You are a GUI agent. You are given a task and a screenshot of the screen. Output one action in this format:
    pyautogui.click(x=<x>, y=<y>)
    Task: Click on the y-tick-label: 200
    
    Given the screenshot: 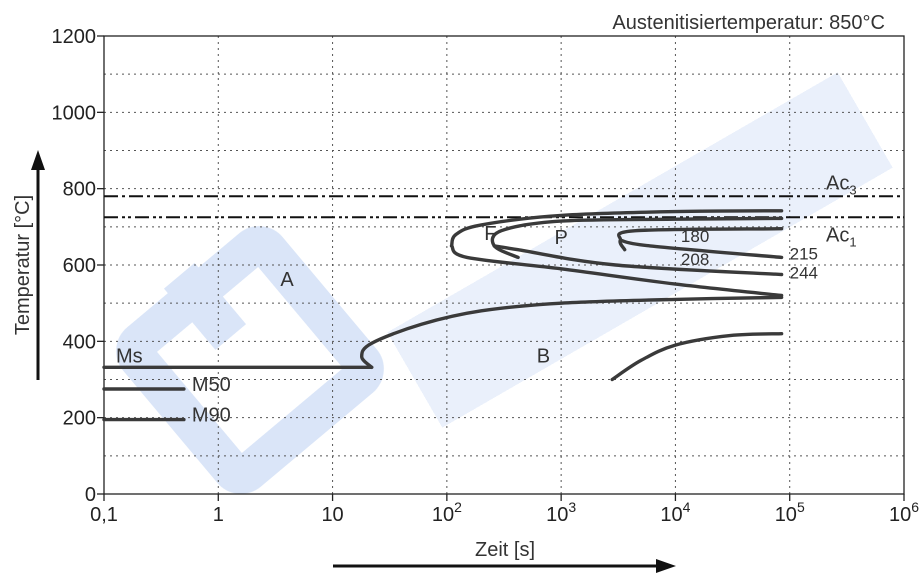 What is the action you would take?
    pyautogui.click(x=79, y=419)
    